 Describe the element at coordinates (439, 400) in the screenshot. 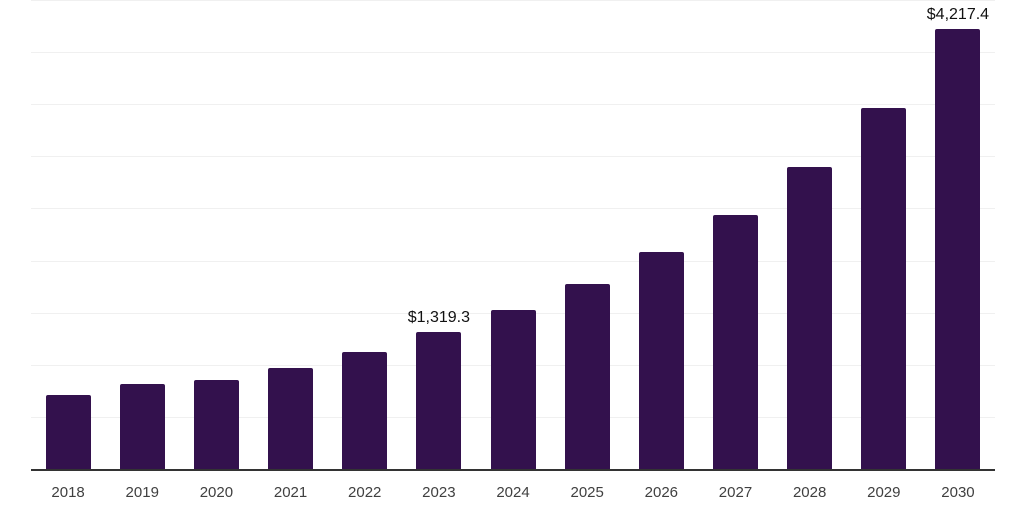

I see `bar-2023` at that location.